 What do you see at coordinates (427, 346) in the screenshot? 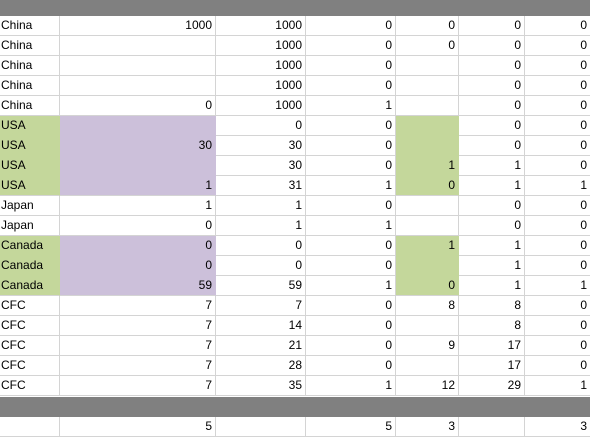
I see `value-cell: 9` at bounding box center [427, 346].